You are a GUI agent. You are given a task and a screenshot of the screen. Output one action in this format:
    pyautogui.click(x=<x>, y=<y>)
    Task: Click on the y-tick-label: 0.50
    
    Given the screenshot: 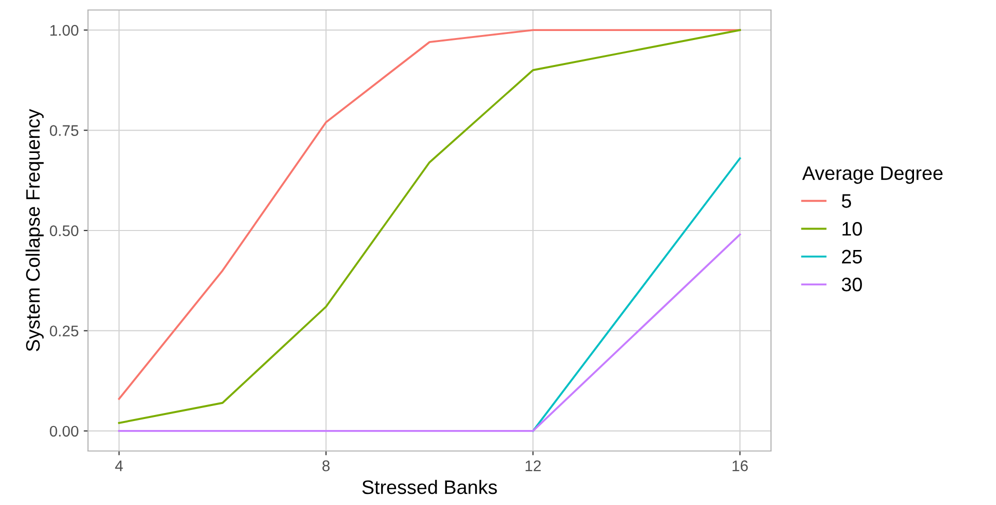 What is the action you would take?
    pyautogui.click(x=64, y=230)
    